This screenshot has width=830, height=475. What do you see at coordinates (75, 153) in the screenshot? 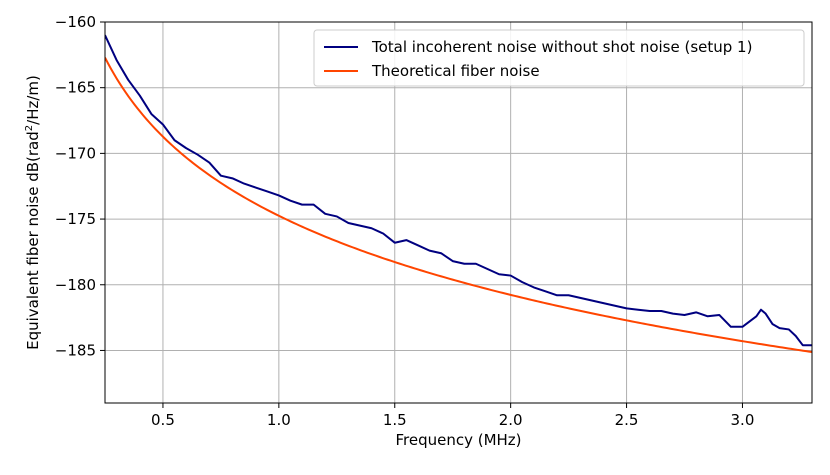
I see `y-tick-label: −170` at bounding box center [75, 153].